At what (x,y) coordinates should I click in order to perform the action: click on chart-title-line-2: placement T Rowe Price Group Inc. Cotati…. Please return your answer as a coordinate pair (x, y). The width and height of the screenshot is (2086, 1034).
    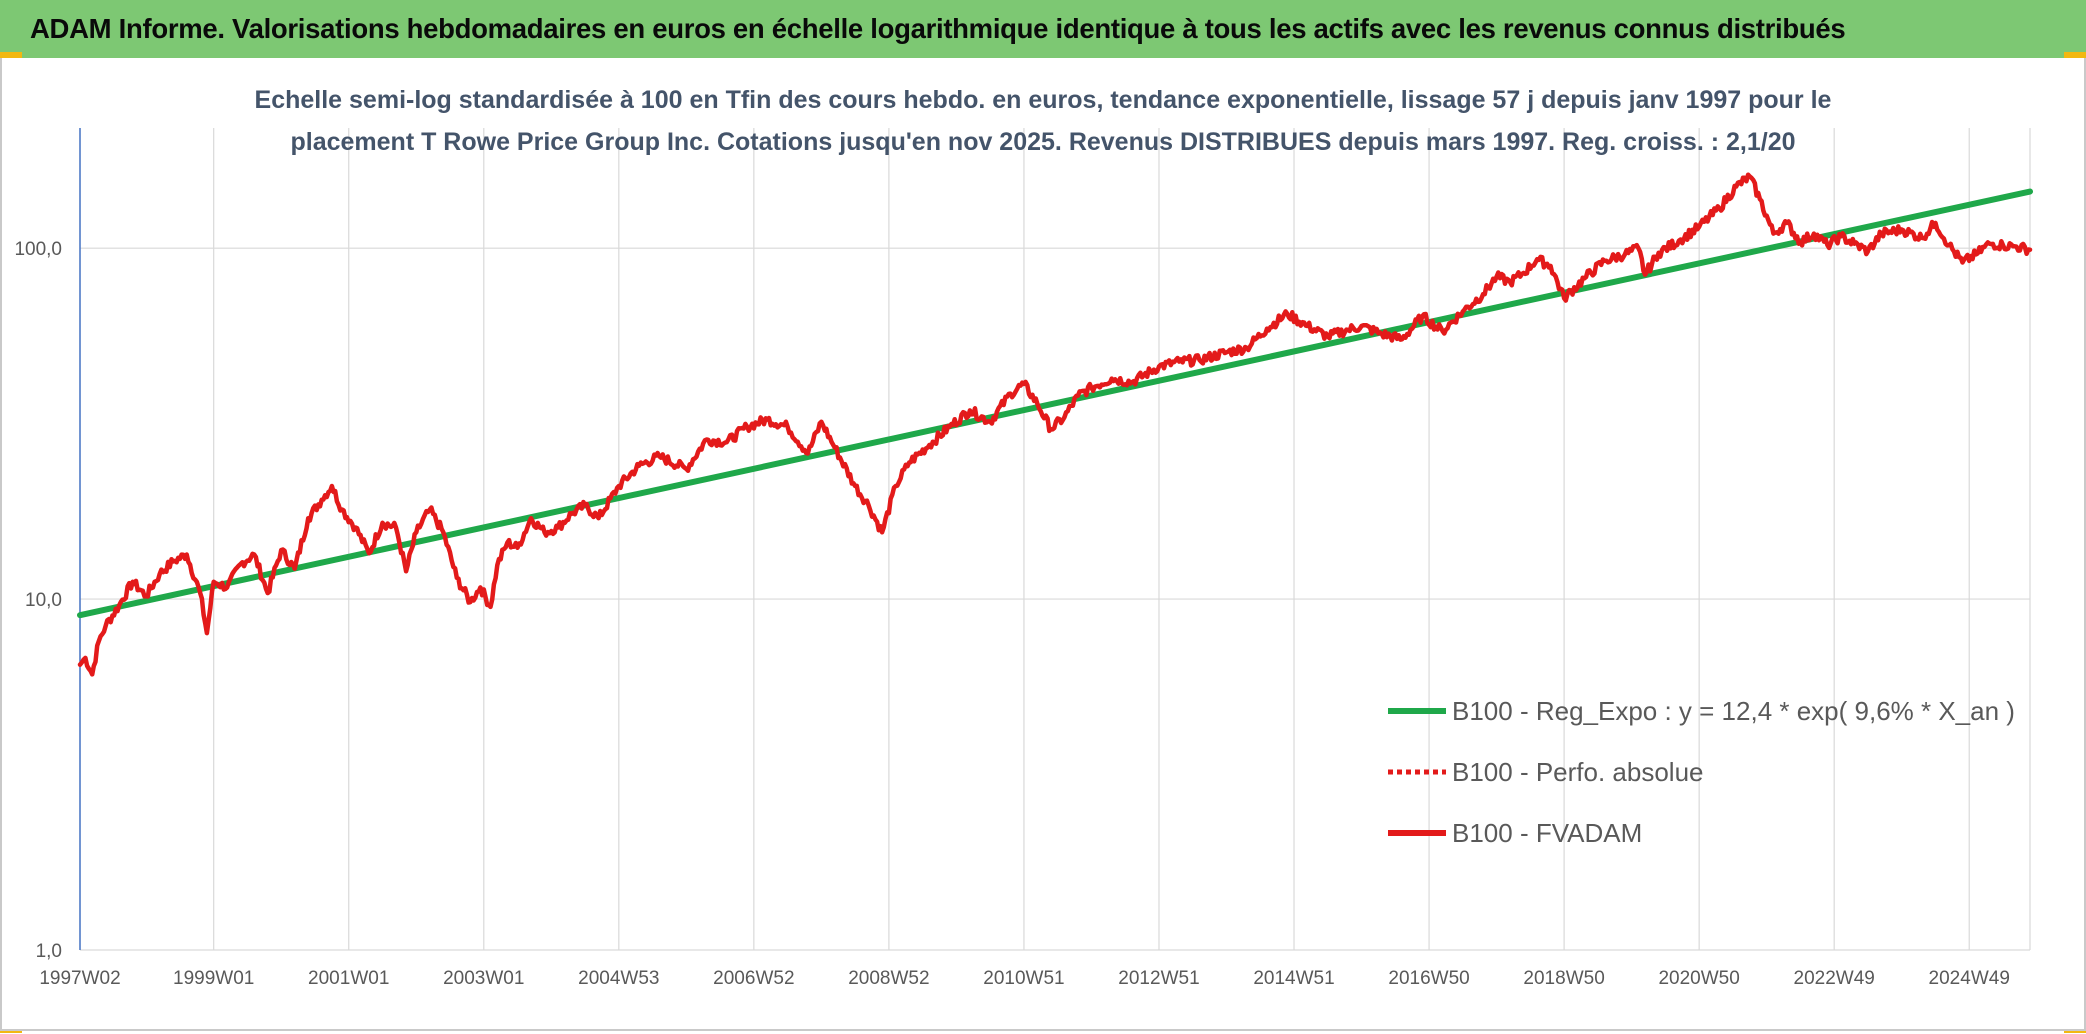
    Looking at the image, I should click on (1042, 142).